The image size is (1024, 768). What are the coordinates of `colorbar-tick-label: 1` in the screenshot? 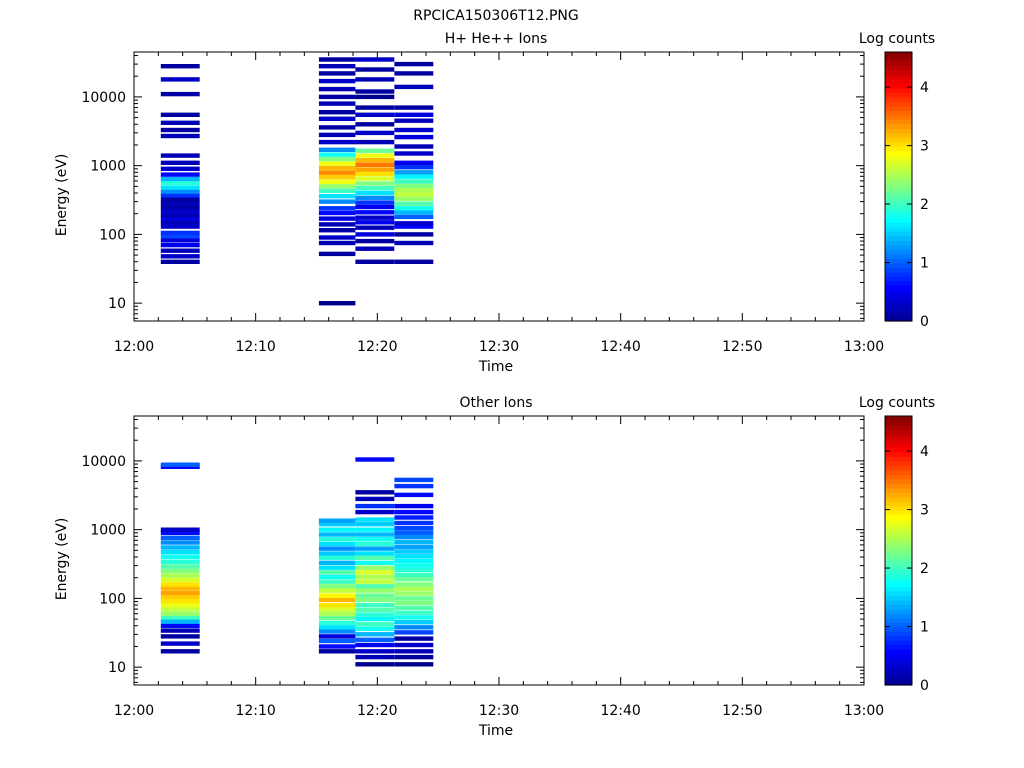 It's located at (924, 628).